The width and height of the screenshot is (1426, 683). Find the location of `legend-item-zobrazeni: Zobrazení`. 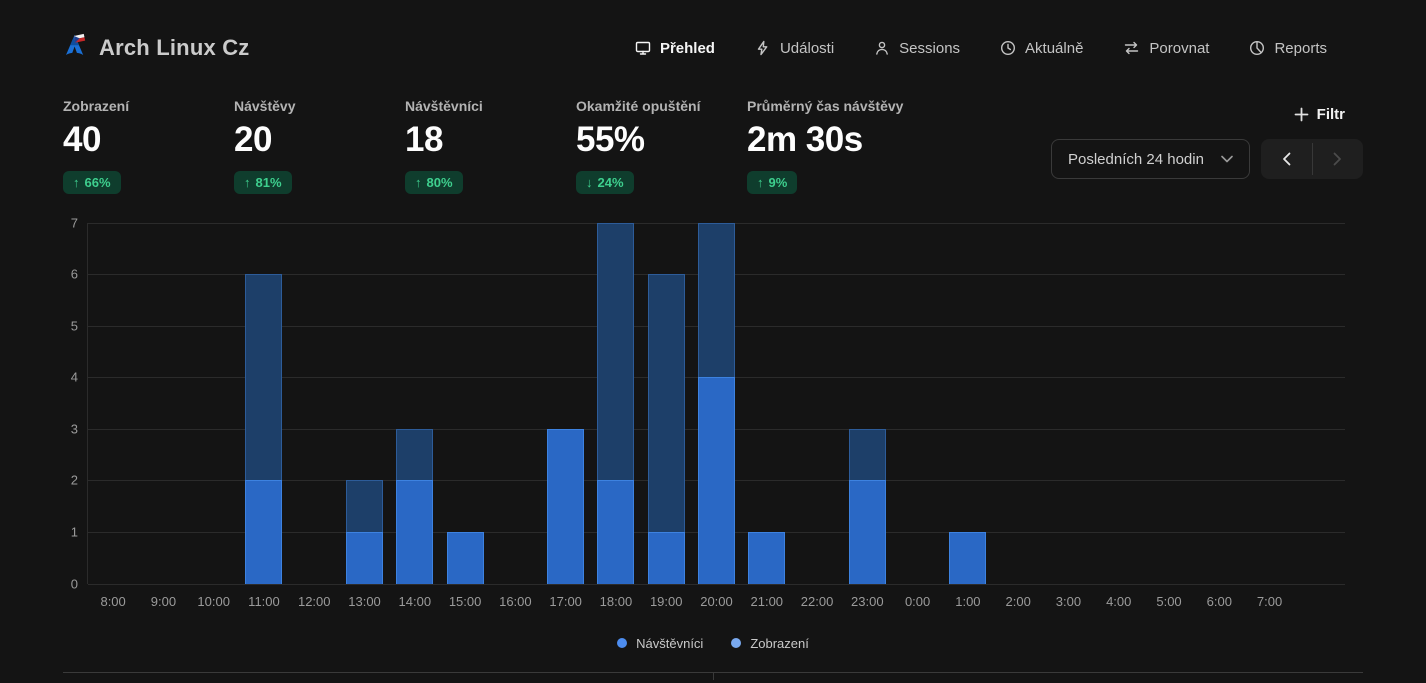

legend-item-zobrazeni: Zobrazení is located at coordinates (770, 643).